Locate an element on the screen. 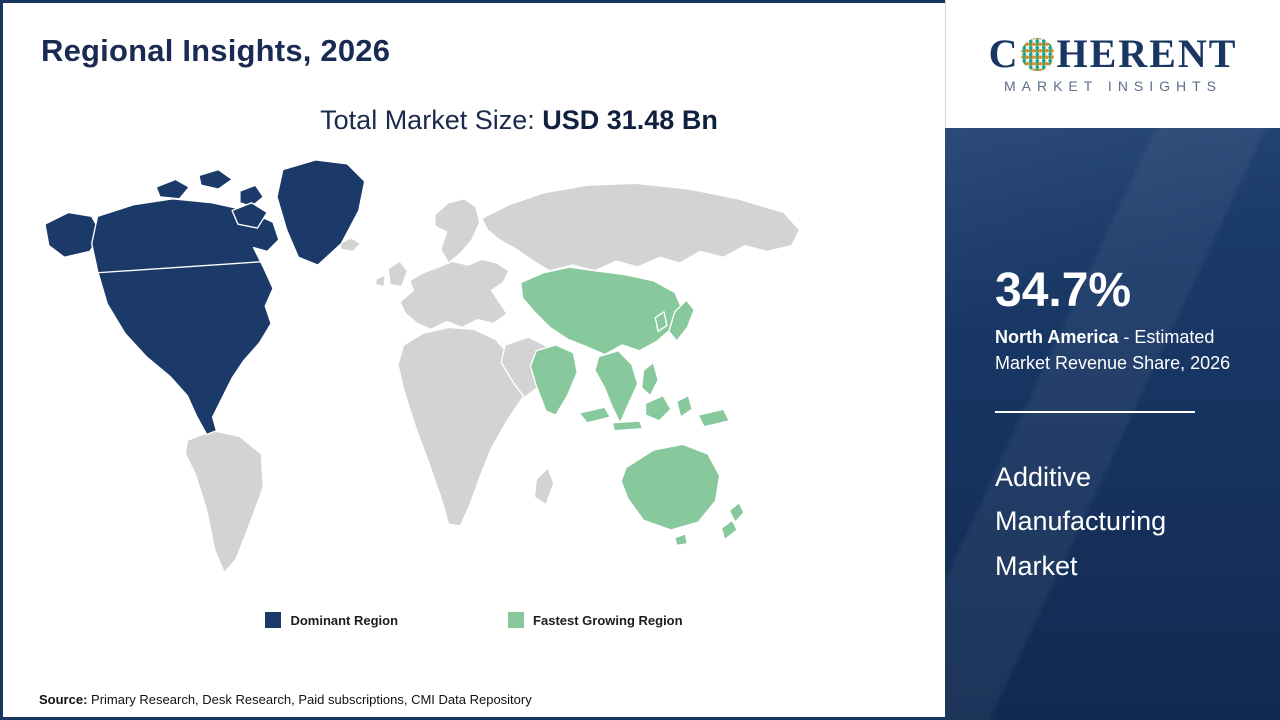 Image resolution: width=1280 pixels, height=720 pixels. region-borneo is located at coordinates (658, 408).